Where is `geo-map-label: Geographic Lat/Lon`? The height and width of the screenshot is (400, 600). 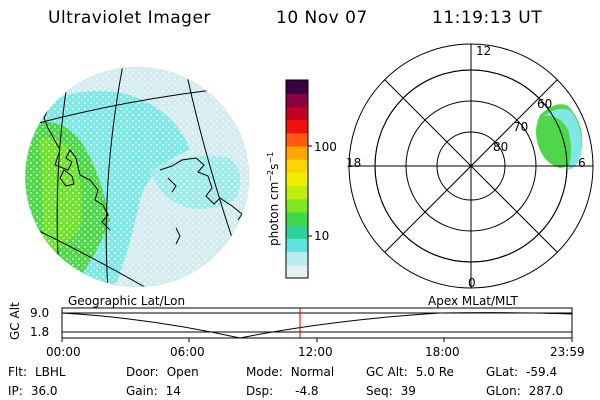
geo-map-label: Geographic Lat/Lon is located at coordinates (127, 301).